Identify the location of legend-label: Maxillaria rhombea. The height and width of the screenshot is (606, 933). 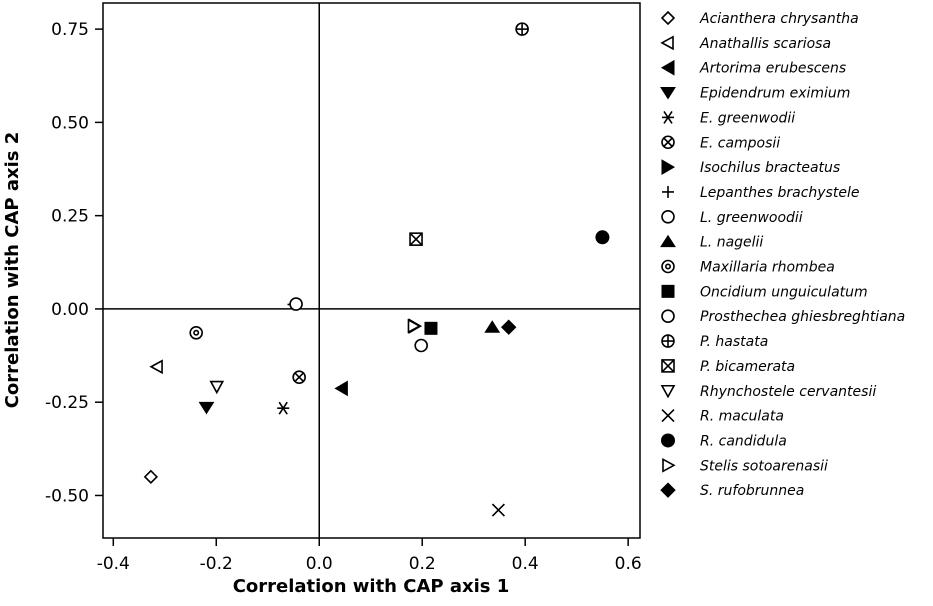
(767, 268).